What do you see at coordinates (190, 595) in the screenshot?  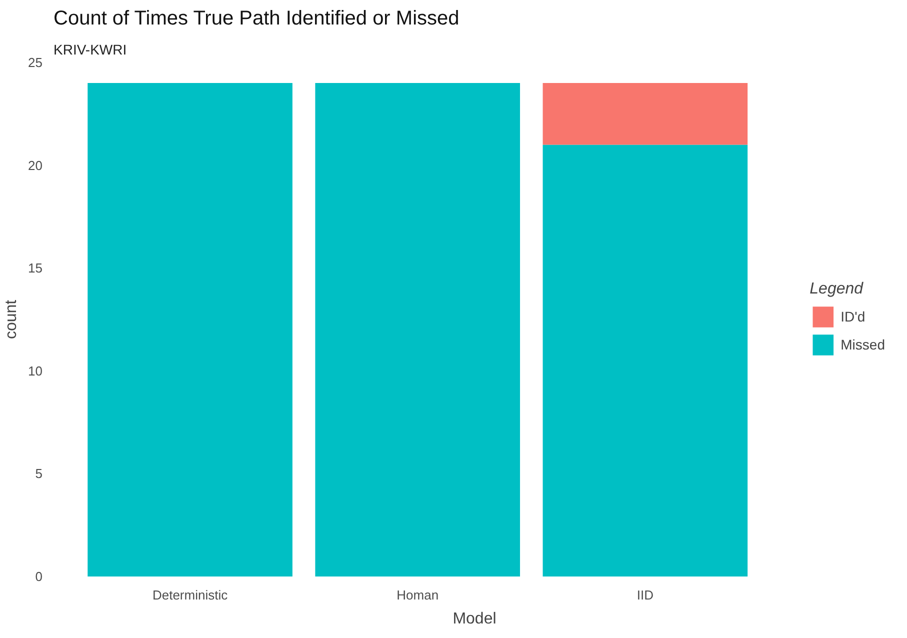 I see `x-tick-label: Deterministic` at bounding box center [190, 595].